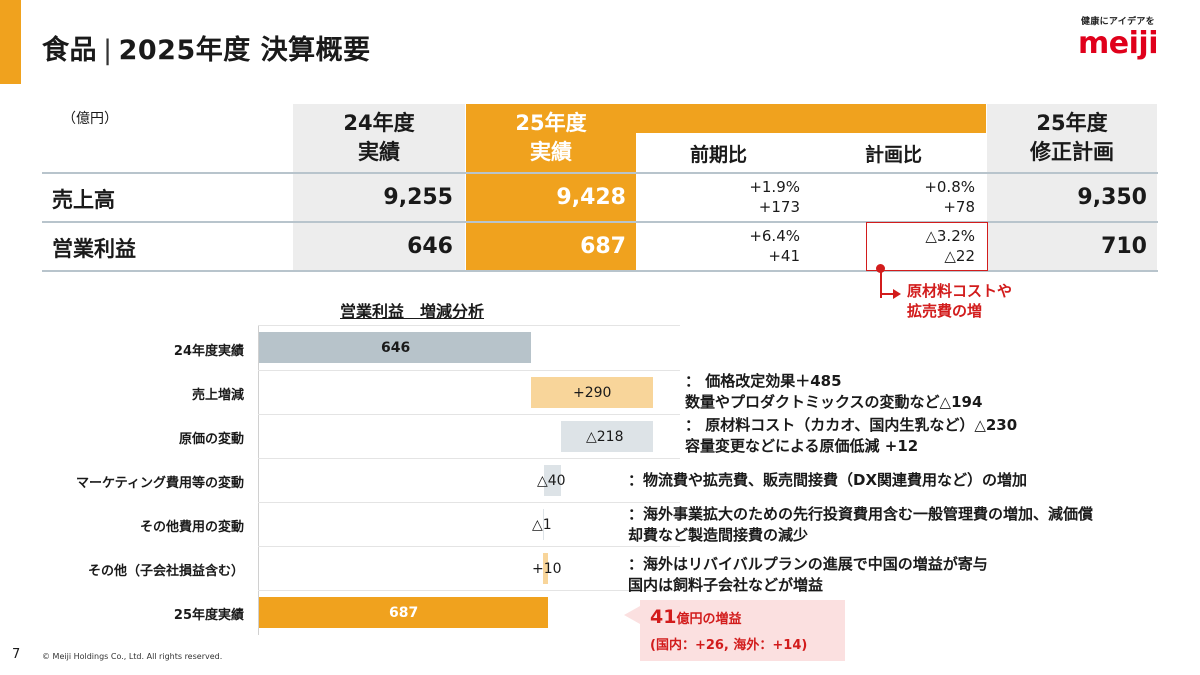  I want to click on waterfall-bar-fy25, so click(403, 612).